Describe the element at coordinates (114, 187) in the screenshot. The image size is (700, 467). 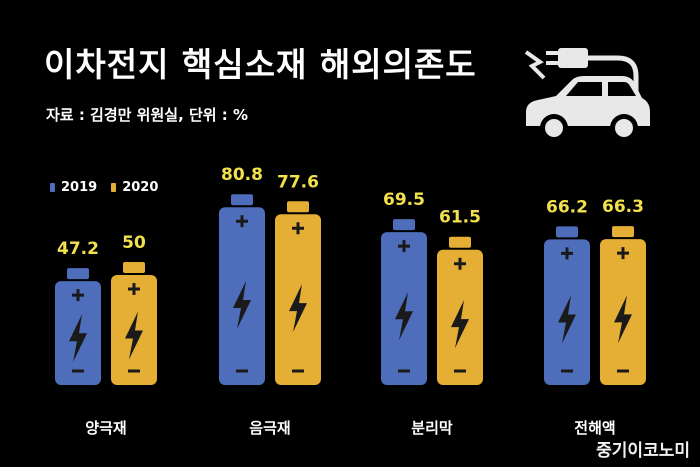
I see `legend-swatch-2020` at that location.